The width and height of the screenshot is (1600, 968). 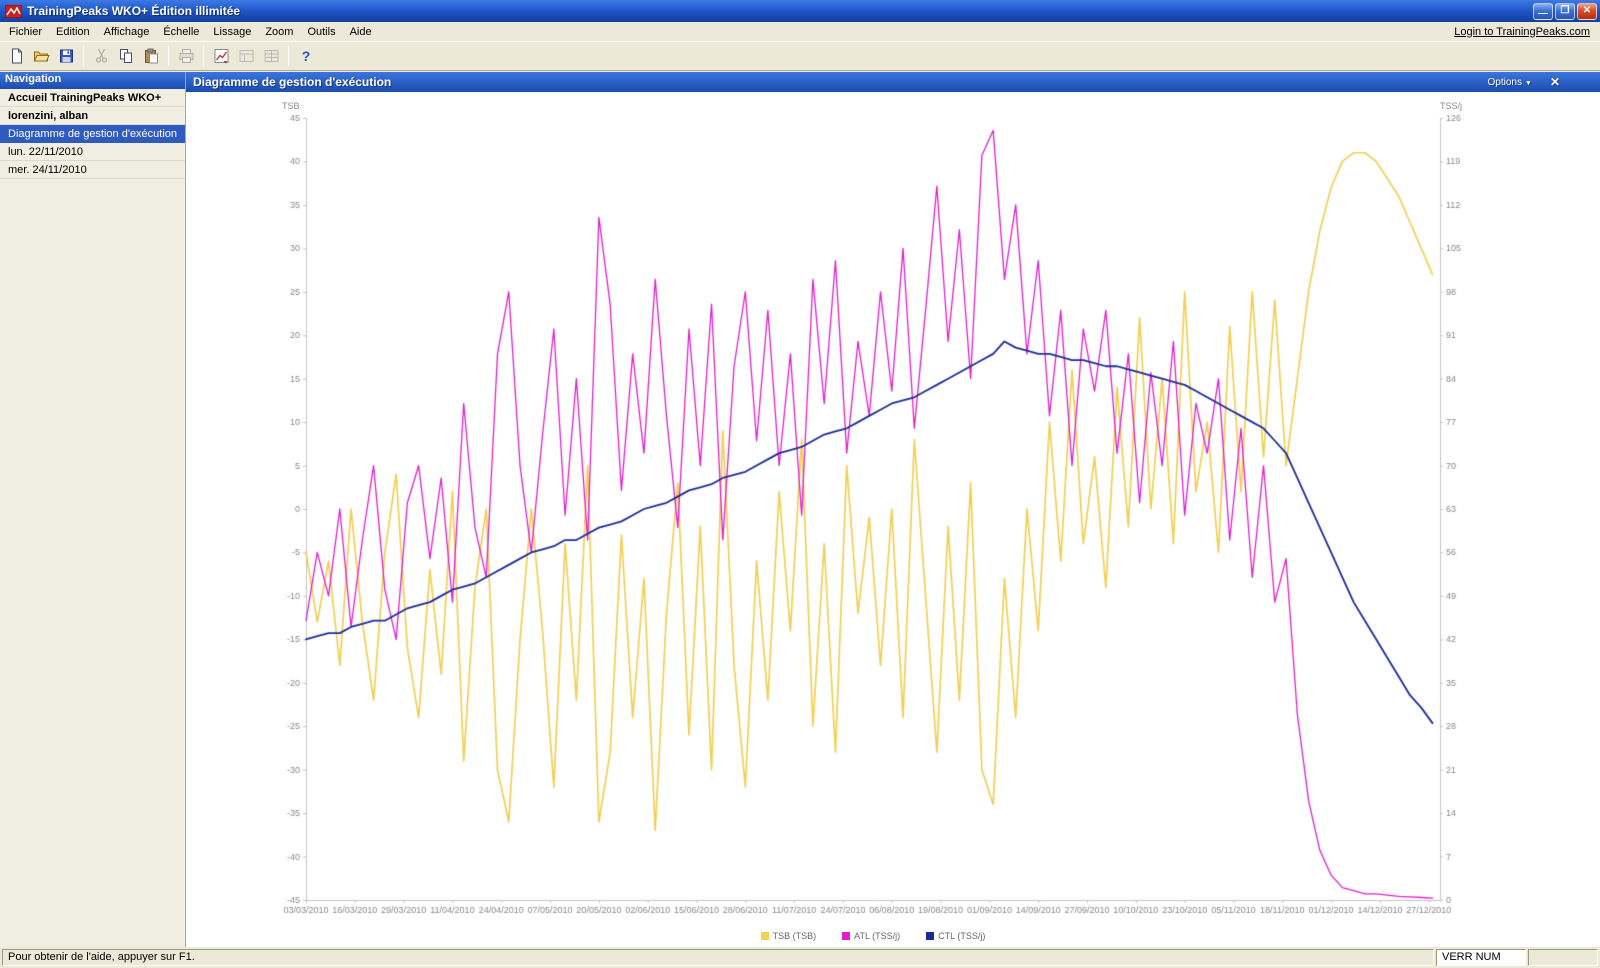 What do you see at coordinates (181, 31) in the screenshot?
I see `menu-echelle: Échelle` at bounding box center [181, 31].